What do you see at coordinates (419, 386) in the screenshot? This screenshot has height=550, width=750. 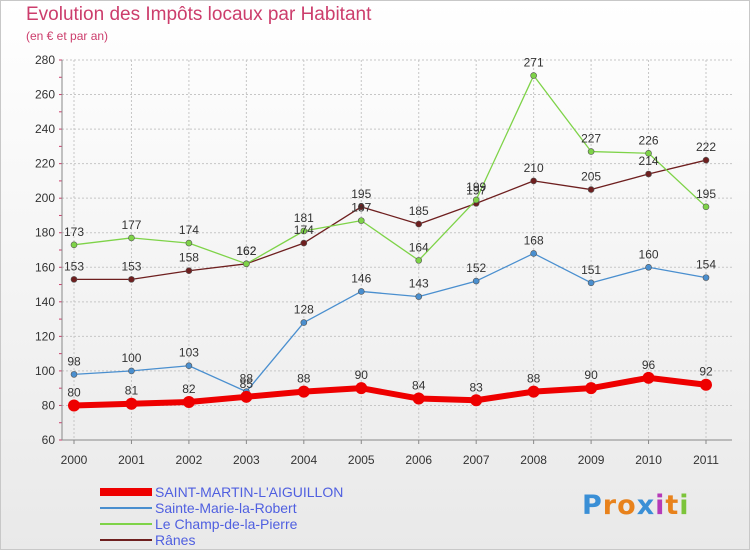 I see `data-label: 84` at bounding box center [419, 386].